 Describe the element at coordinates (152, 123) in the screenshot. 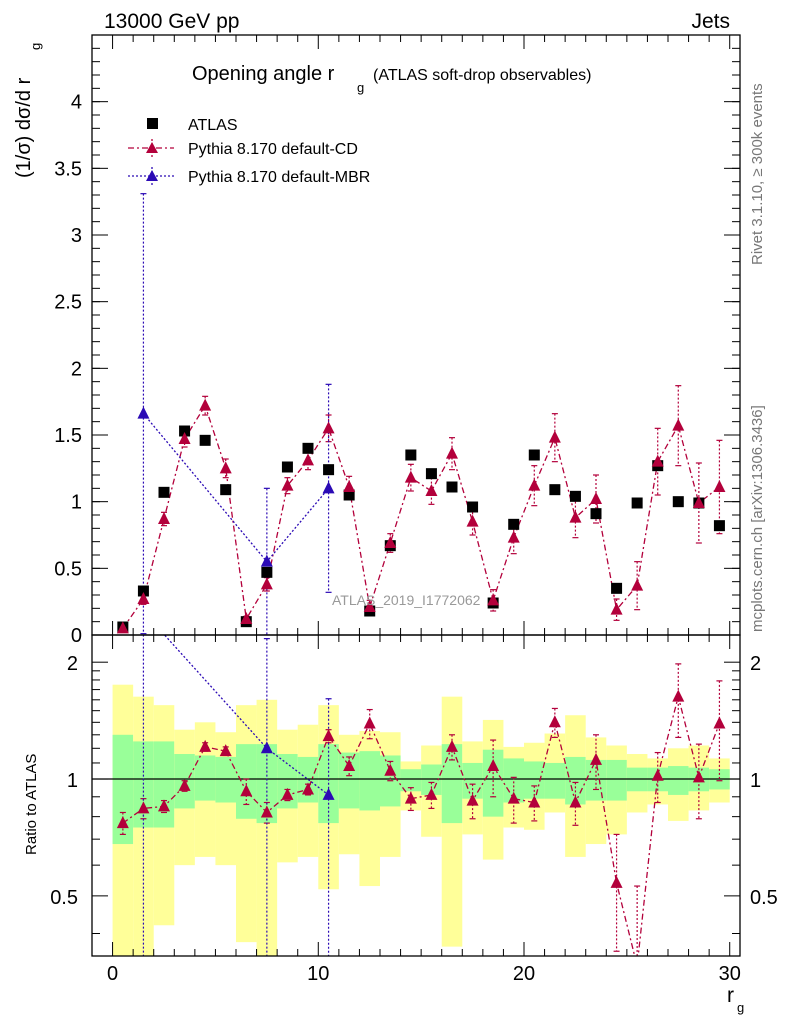

I see `legend-marker-atlas` at that location.